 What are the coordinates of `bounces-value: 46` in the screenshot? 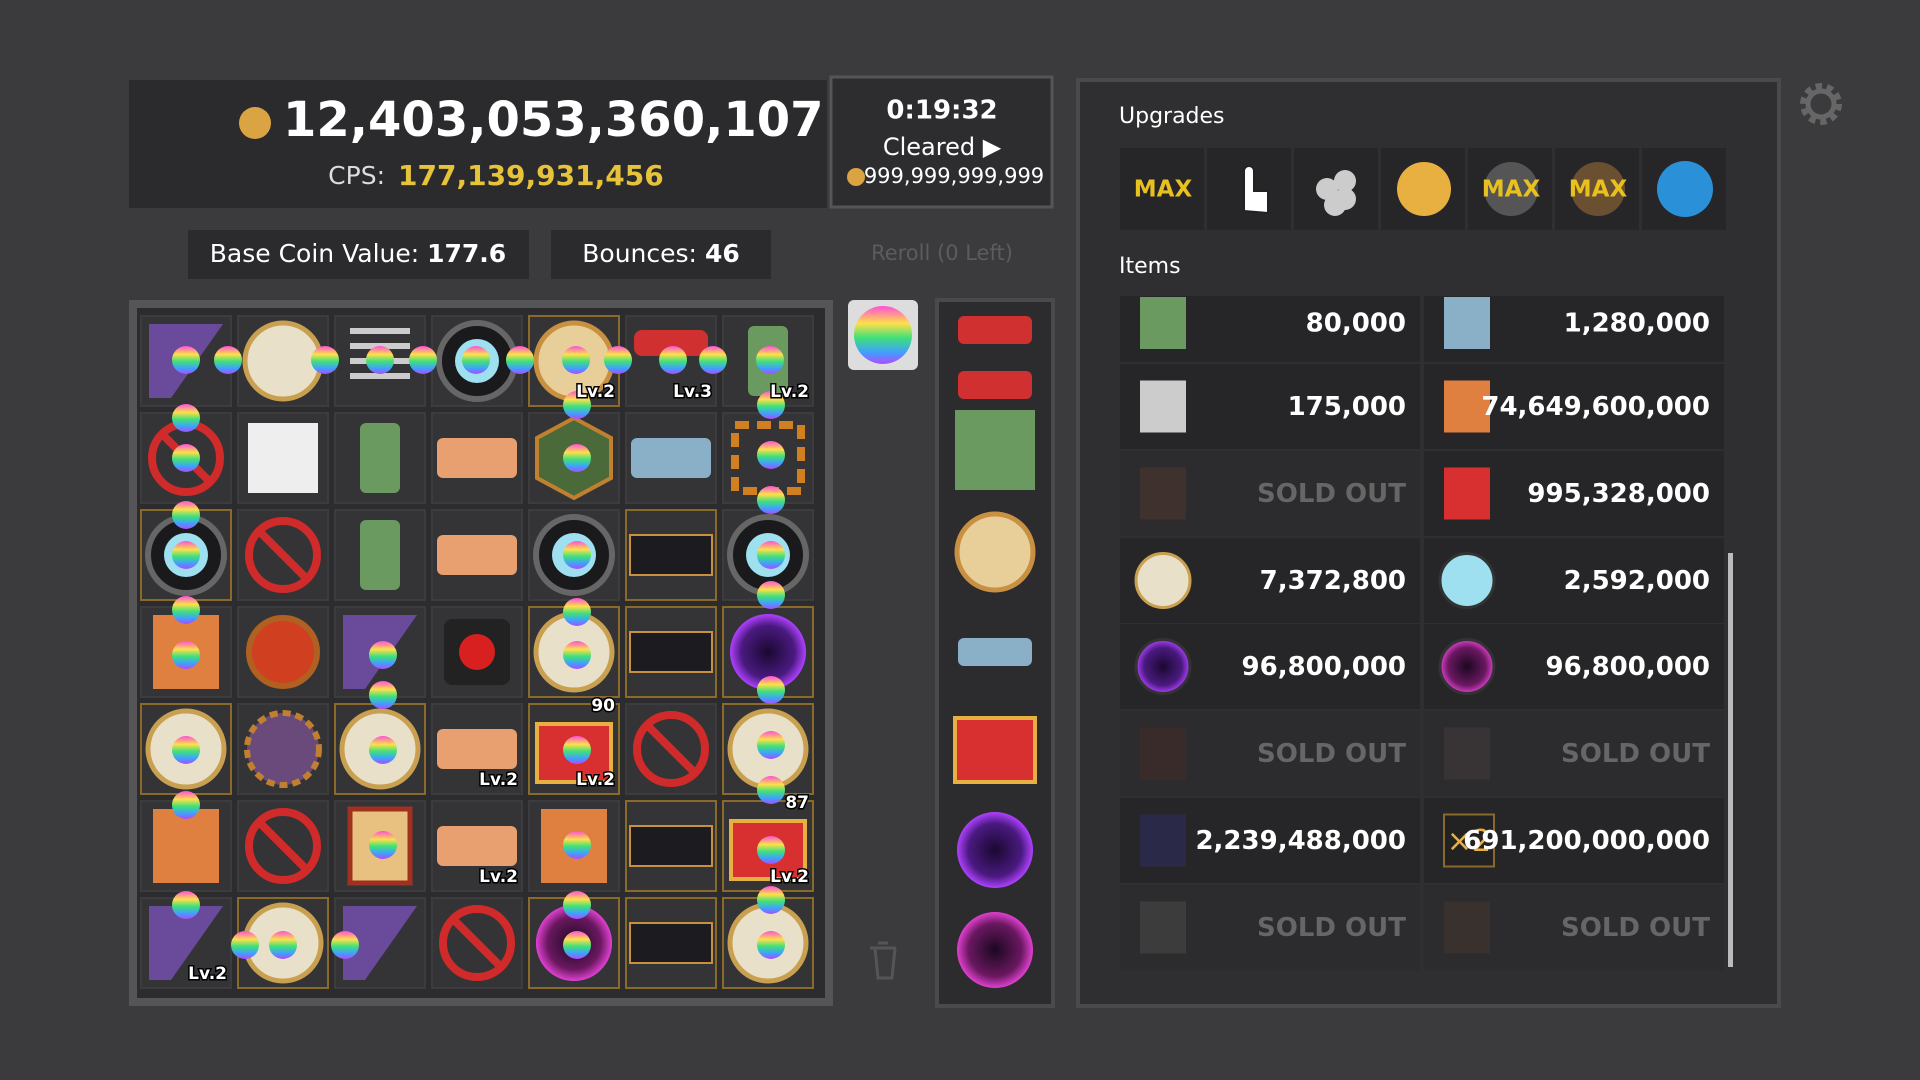 It's located at (722, 253).